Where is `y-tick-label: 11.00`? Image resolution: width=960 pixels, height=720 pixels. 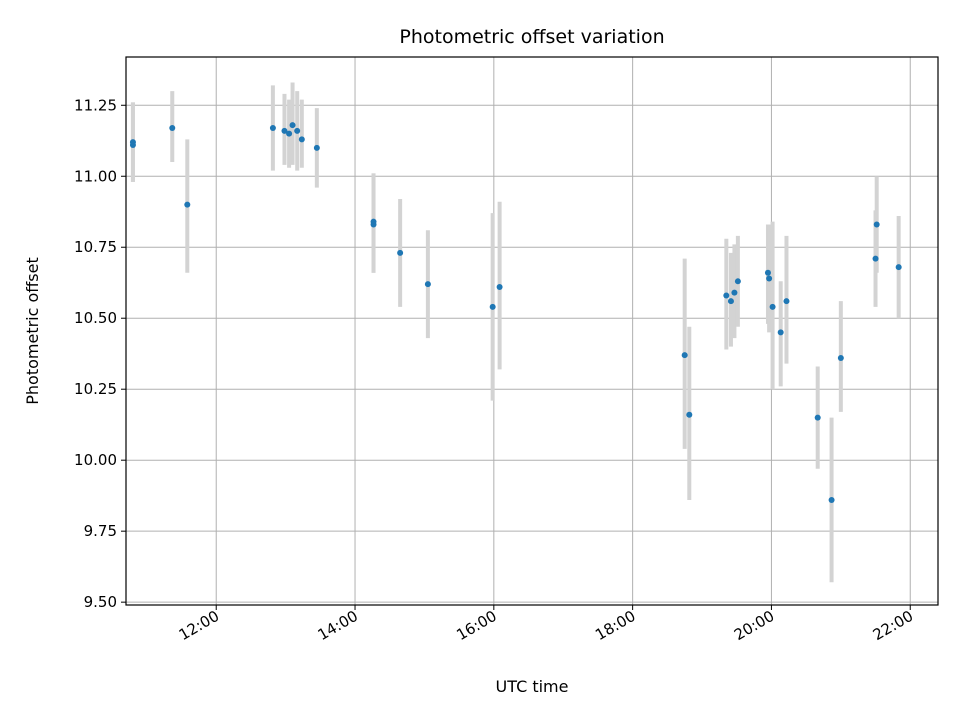
y-tick-label: 11.00 is located at coordinates (95, 176).